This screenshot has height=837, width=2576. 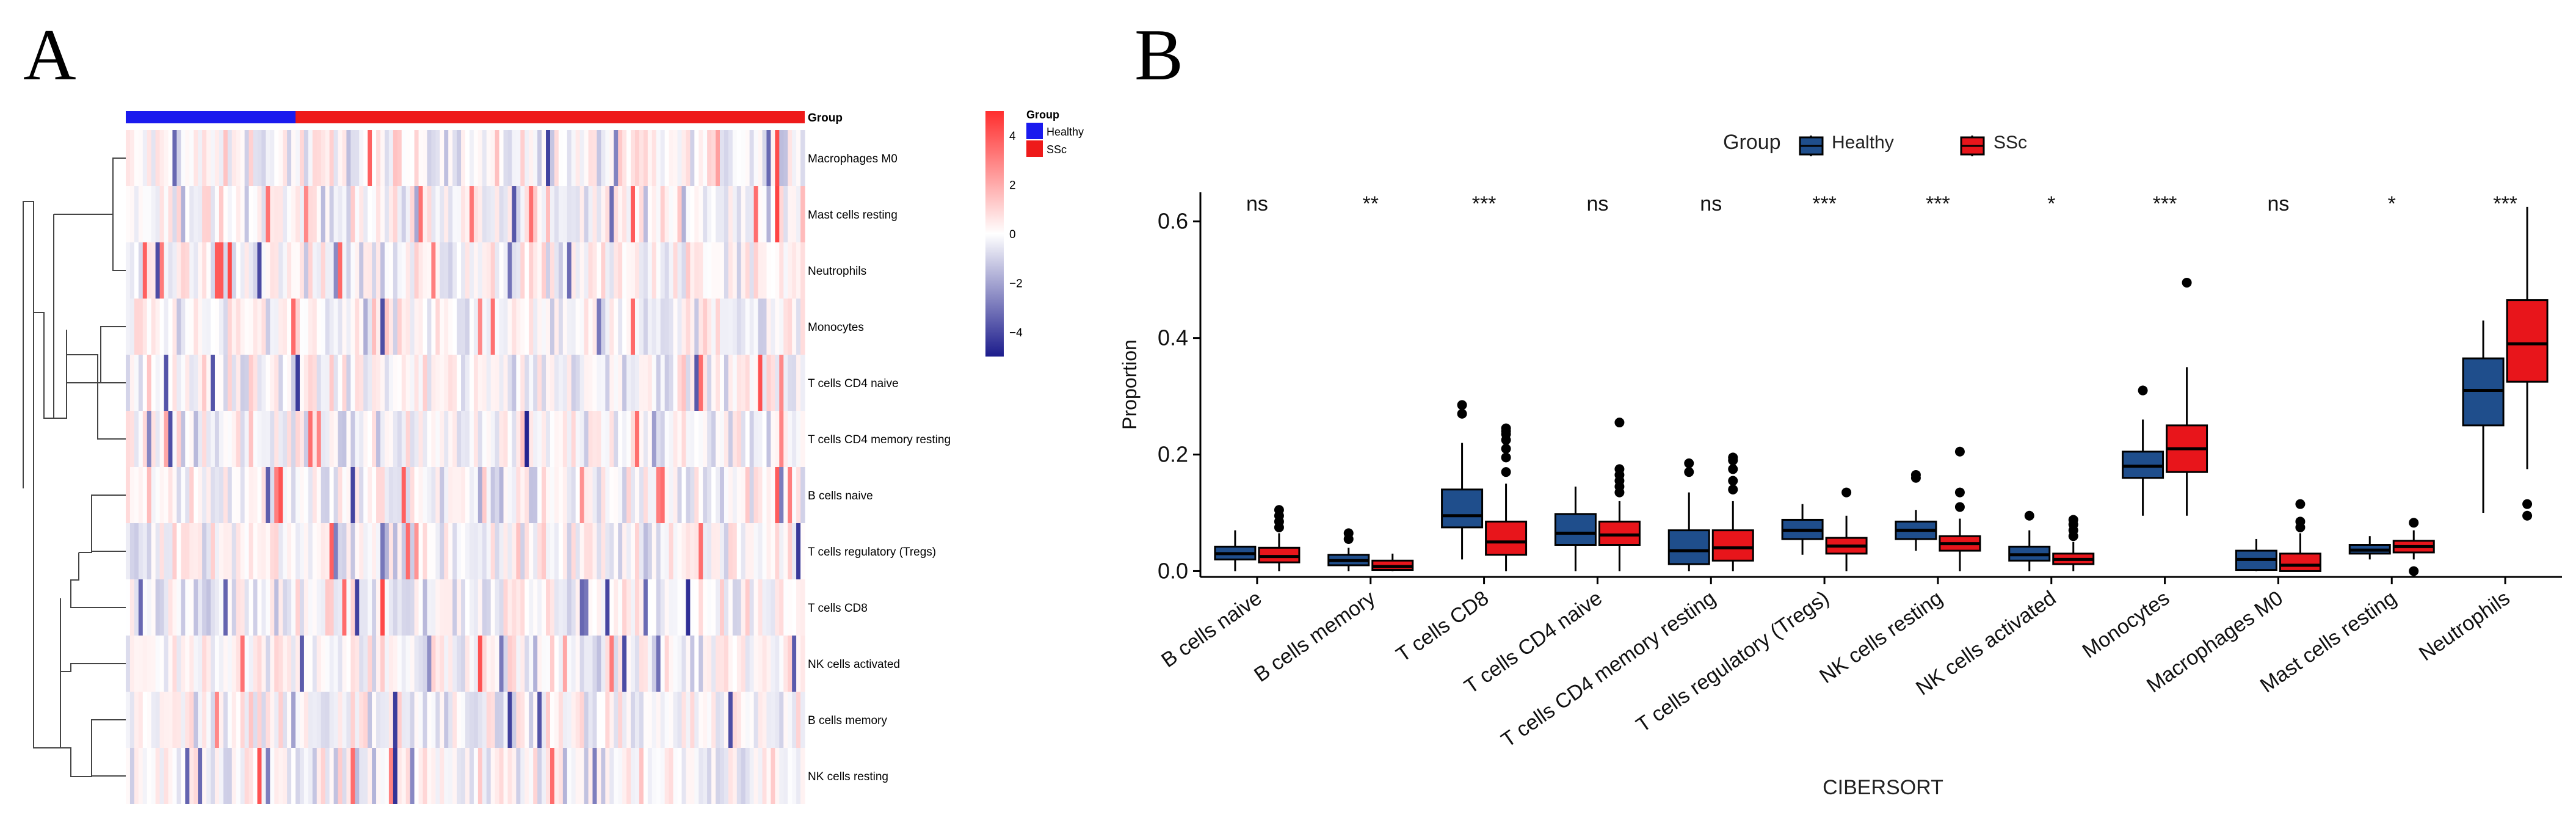 I want to click on y-tick-label: 0.2, so click(x=1173, y=454).